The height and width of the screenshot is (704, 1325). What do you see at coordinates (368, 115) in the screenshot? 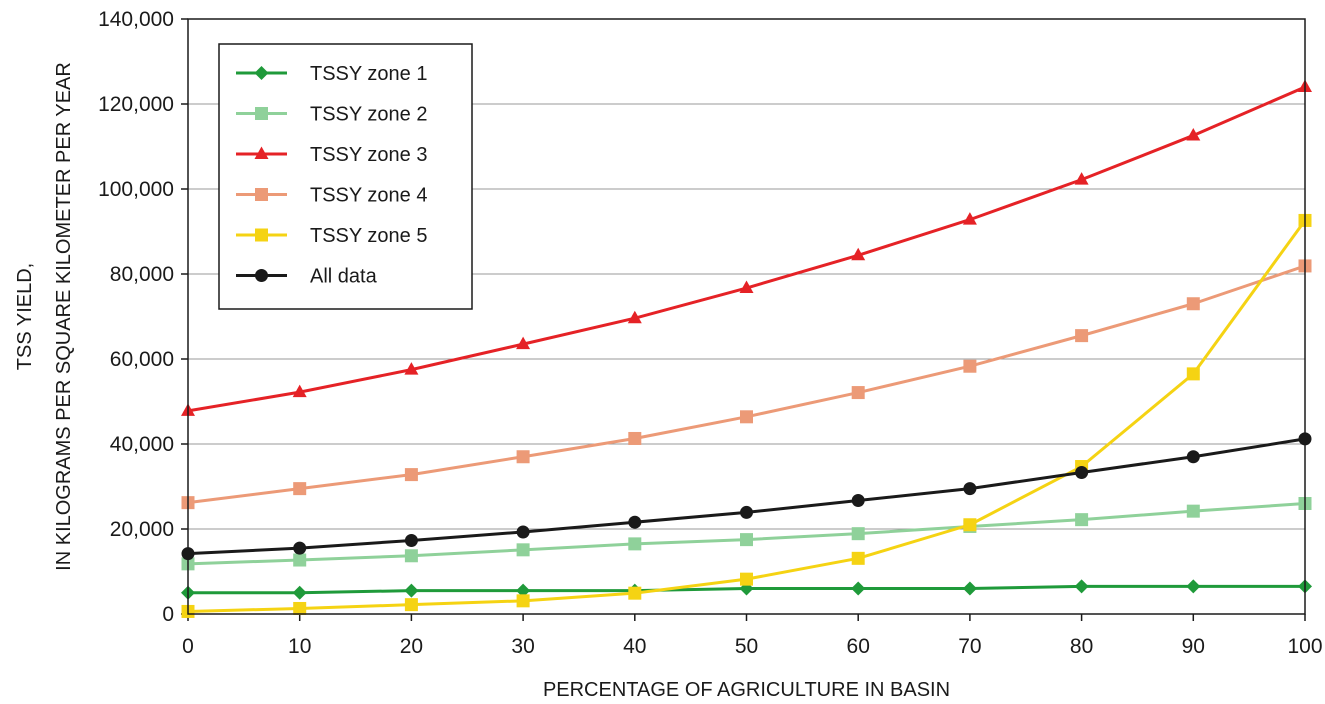
I see `legend-label: TSSY zone 2` at bounding box center [368, 115].